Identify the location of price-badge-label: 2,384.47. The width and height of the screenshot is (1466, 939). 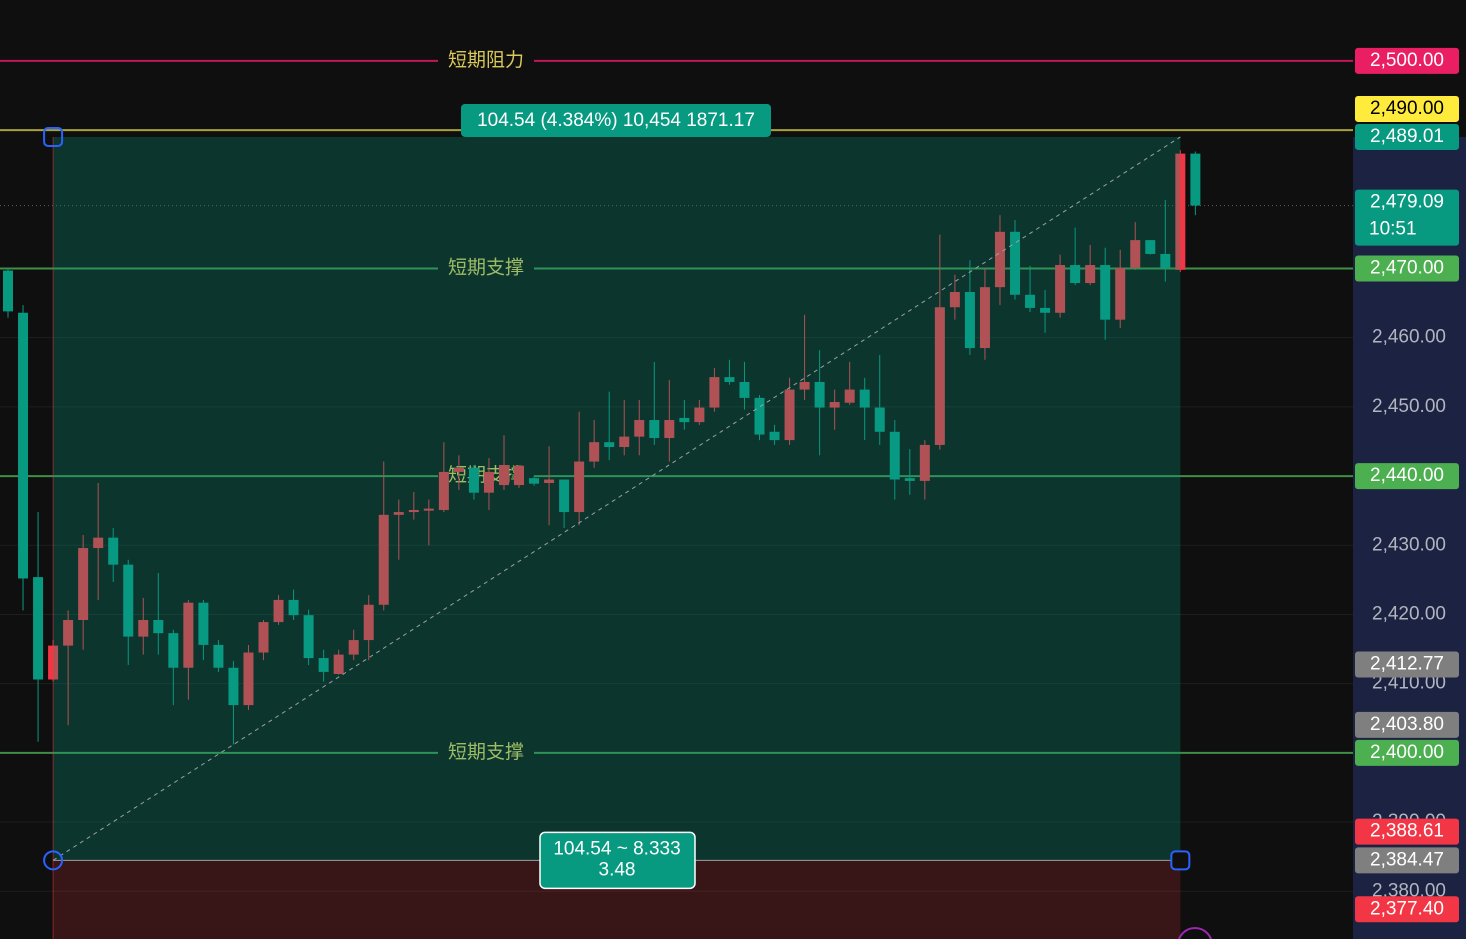
(1407, 859).